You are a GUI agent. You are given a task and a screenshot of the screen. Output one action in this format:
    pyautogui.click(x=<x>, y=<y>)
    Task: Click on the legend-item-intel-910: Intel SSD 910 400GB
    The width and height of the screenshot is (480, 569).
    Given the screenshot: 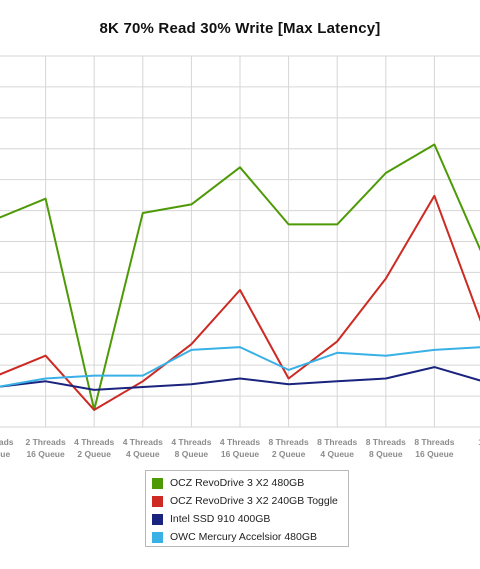 What is the action you would take?
    pyautogui.click(x=250, y=519)
    